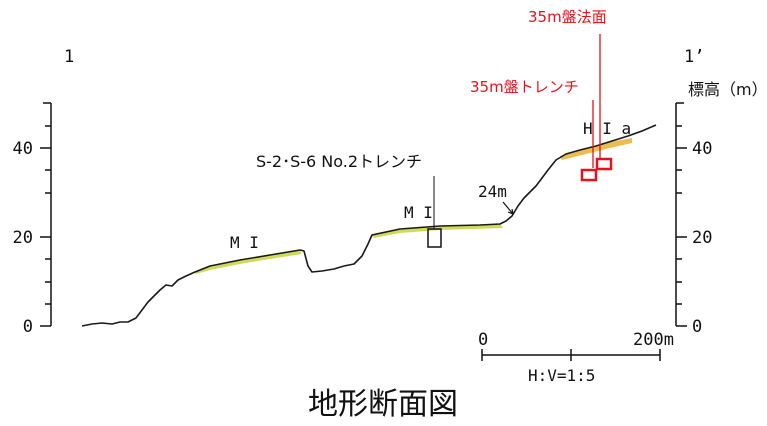 This screenshot has height=426, width=767. Describe the element at coordinates (69, 57) in the screenshot. I see `section-start-label: 1` at that location.